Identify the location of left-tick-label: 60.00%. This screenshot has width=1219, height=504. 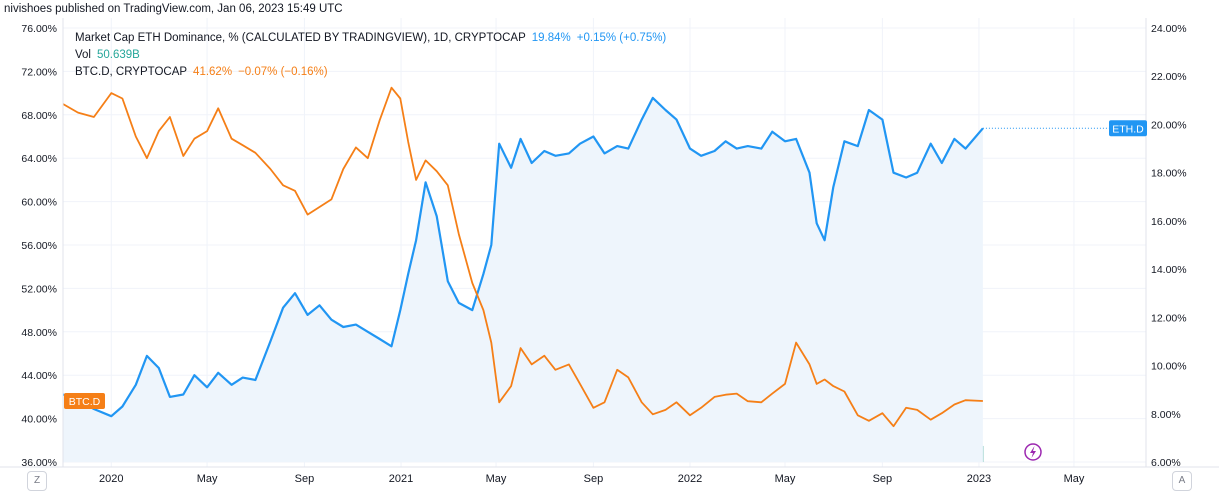
(39, 203).